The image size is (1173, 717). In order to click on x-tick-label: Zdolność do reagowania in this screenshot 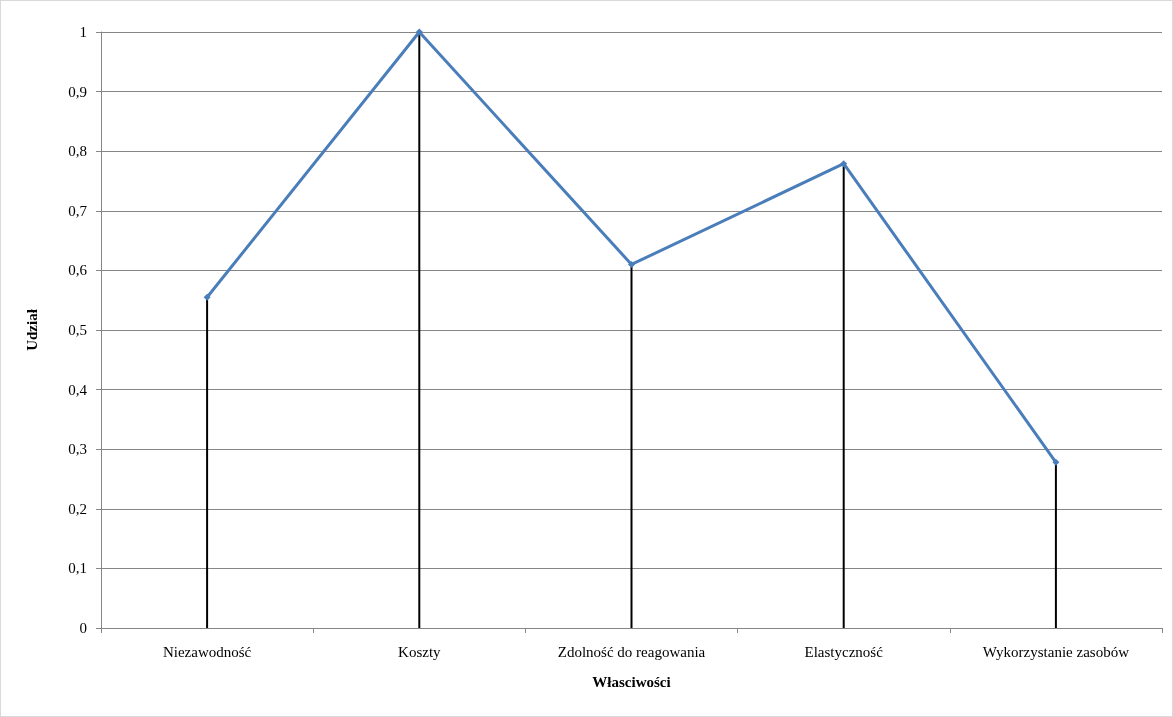, I will do `click(631, 651)`.